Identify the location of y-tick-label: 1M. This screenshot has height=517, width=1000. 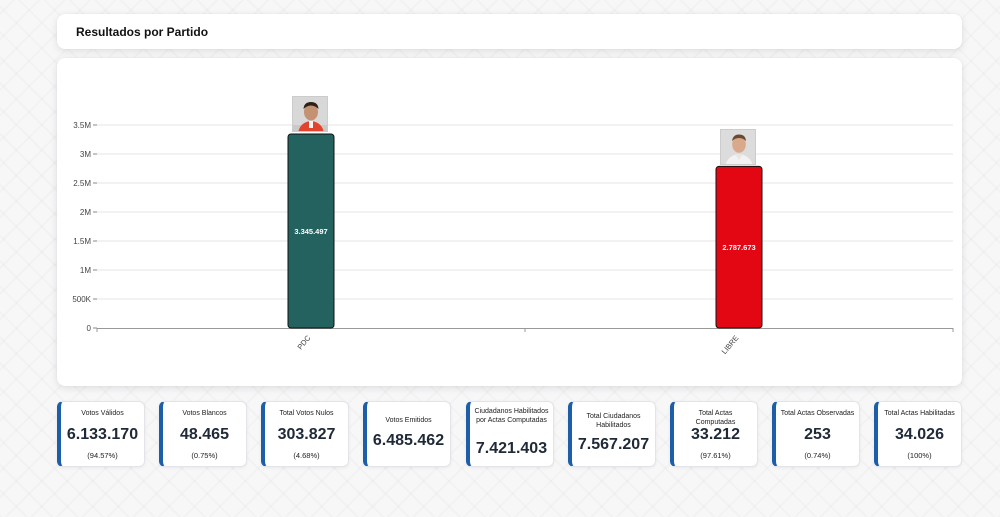
(85, 270).